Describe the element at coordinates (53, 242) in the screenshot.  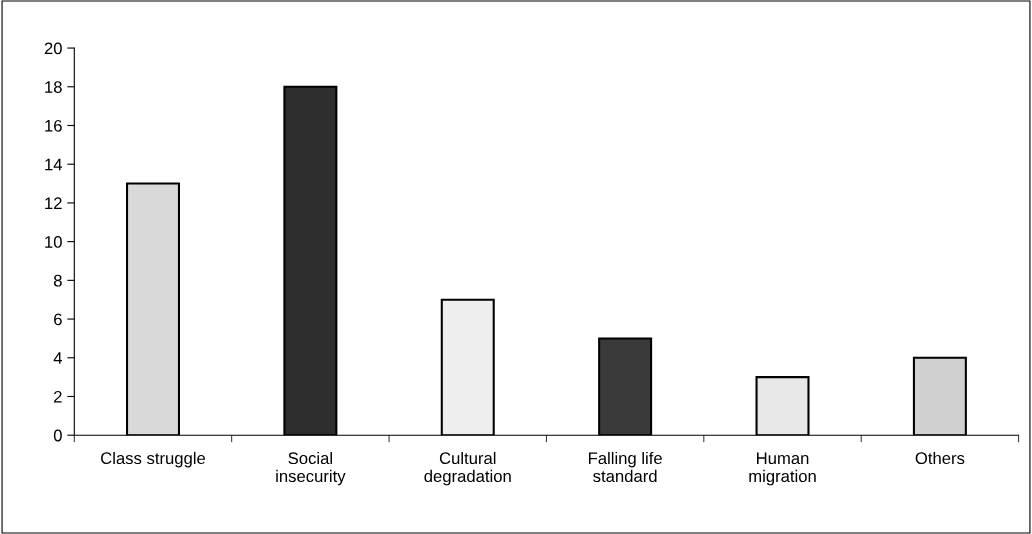
I see `y-tick-label: 10` at that location.